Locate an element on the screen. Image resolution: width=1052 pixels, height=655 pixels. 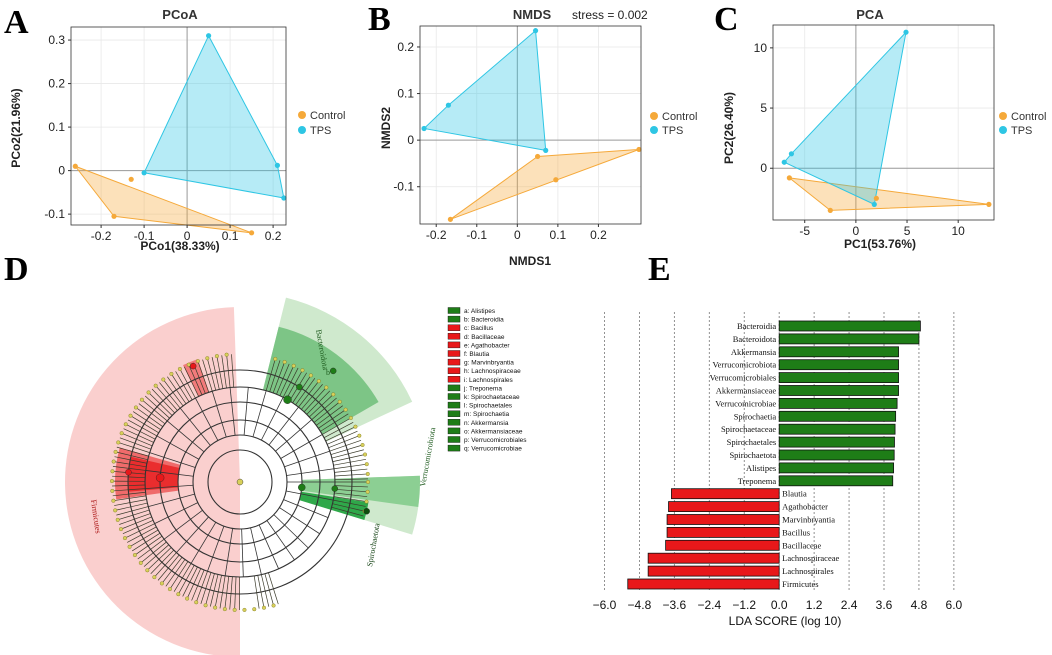
lda-tick-label: 0.0 is located at coordinates (779, 605).